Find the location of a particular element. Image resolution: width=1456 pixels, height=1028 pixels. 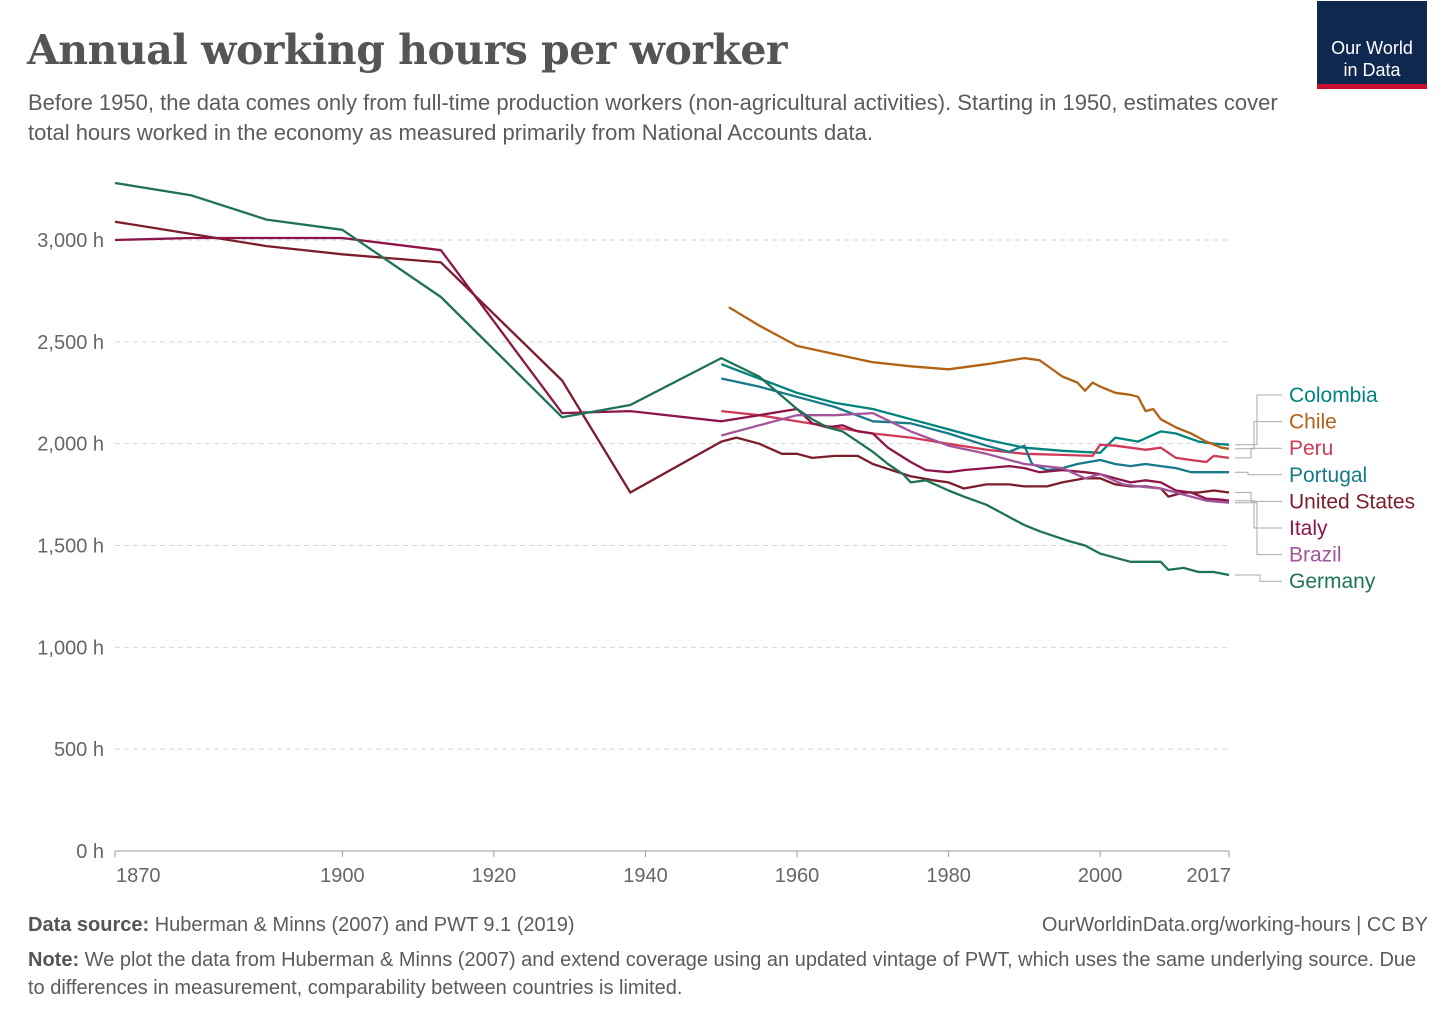

x-tick-label: 1920 is located at coordinates (494, 876).